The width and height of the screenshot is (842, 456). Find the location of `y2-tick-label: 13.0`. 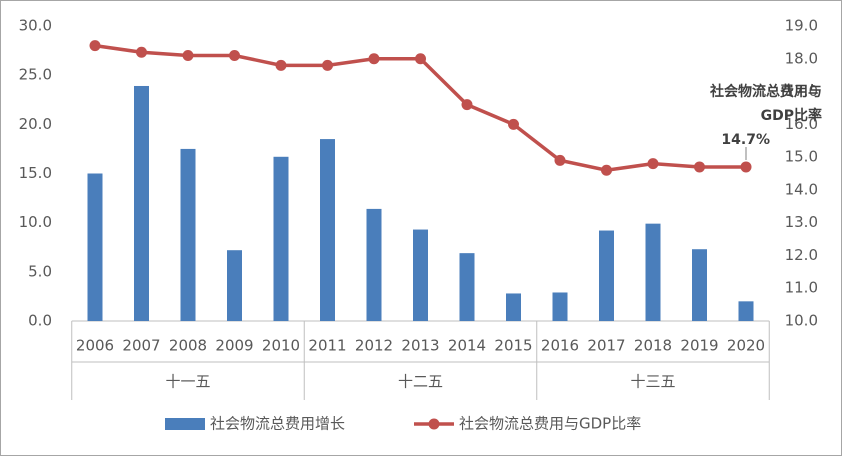

y2-tick-label: 13.0 is located at coordinates (801, 222).